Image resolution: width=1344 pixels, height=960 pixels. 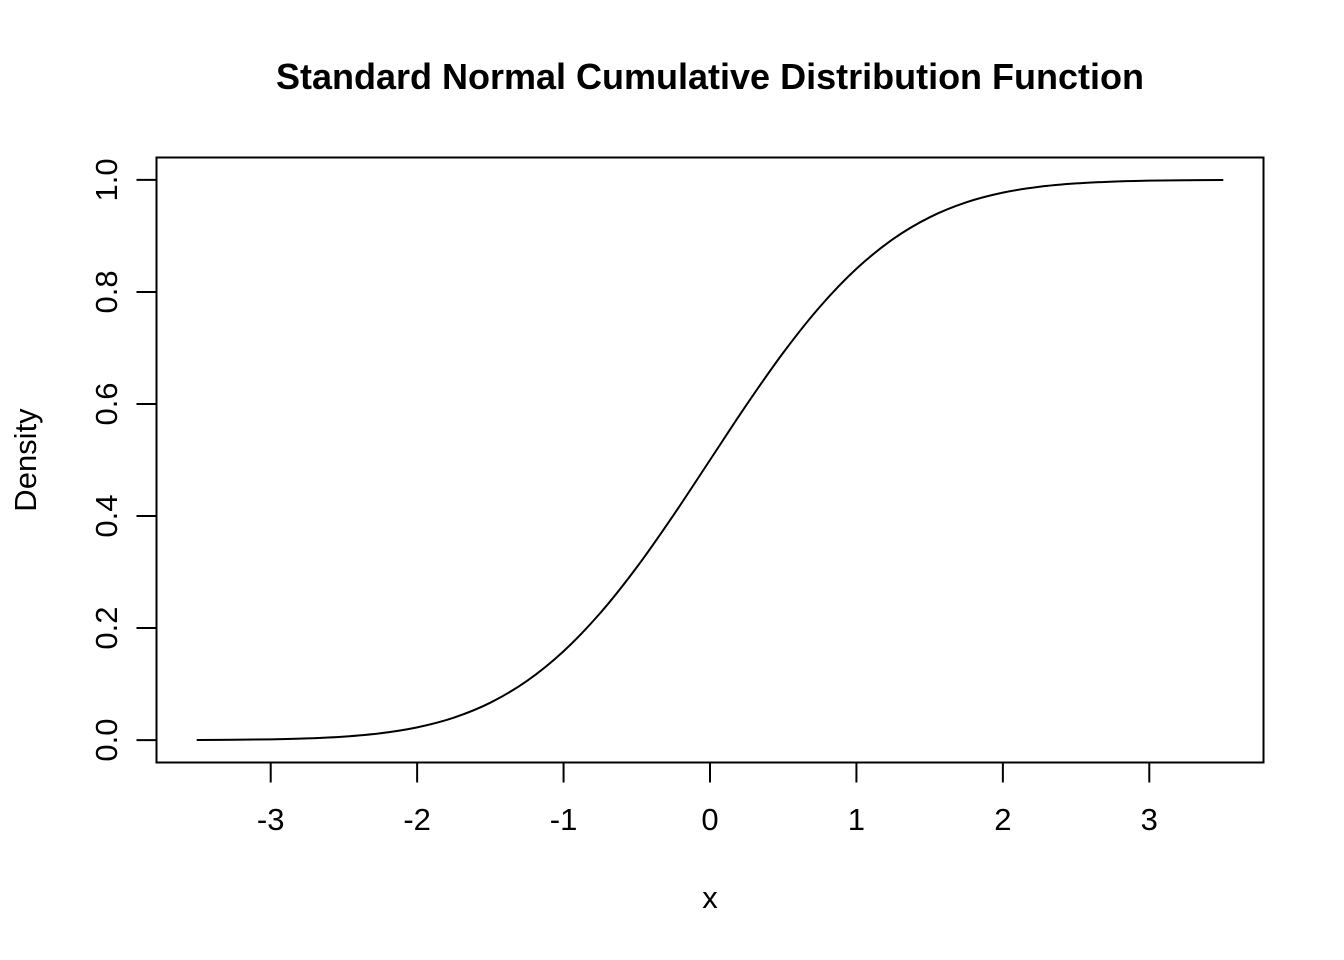 What do you see at coordinates (417, 819) in the screenshot?
I see `x-tick-label: -2` at bounding box center [417, 819].